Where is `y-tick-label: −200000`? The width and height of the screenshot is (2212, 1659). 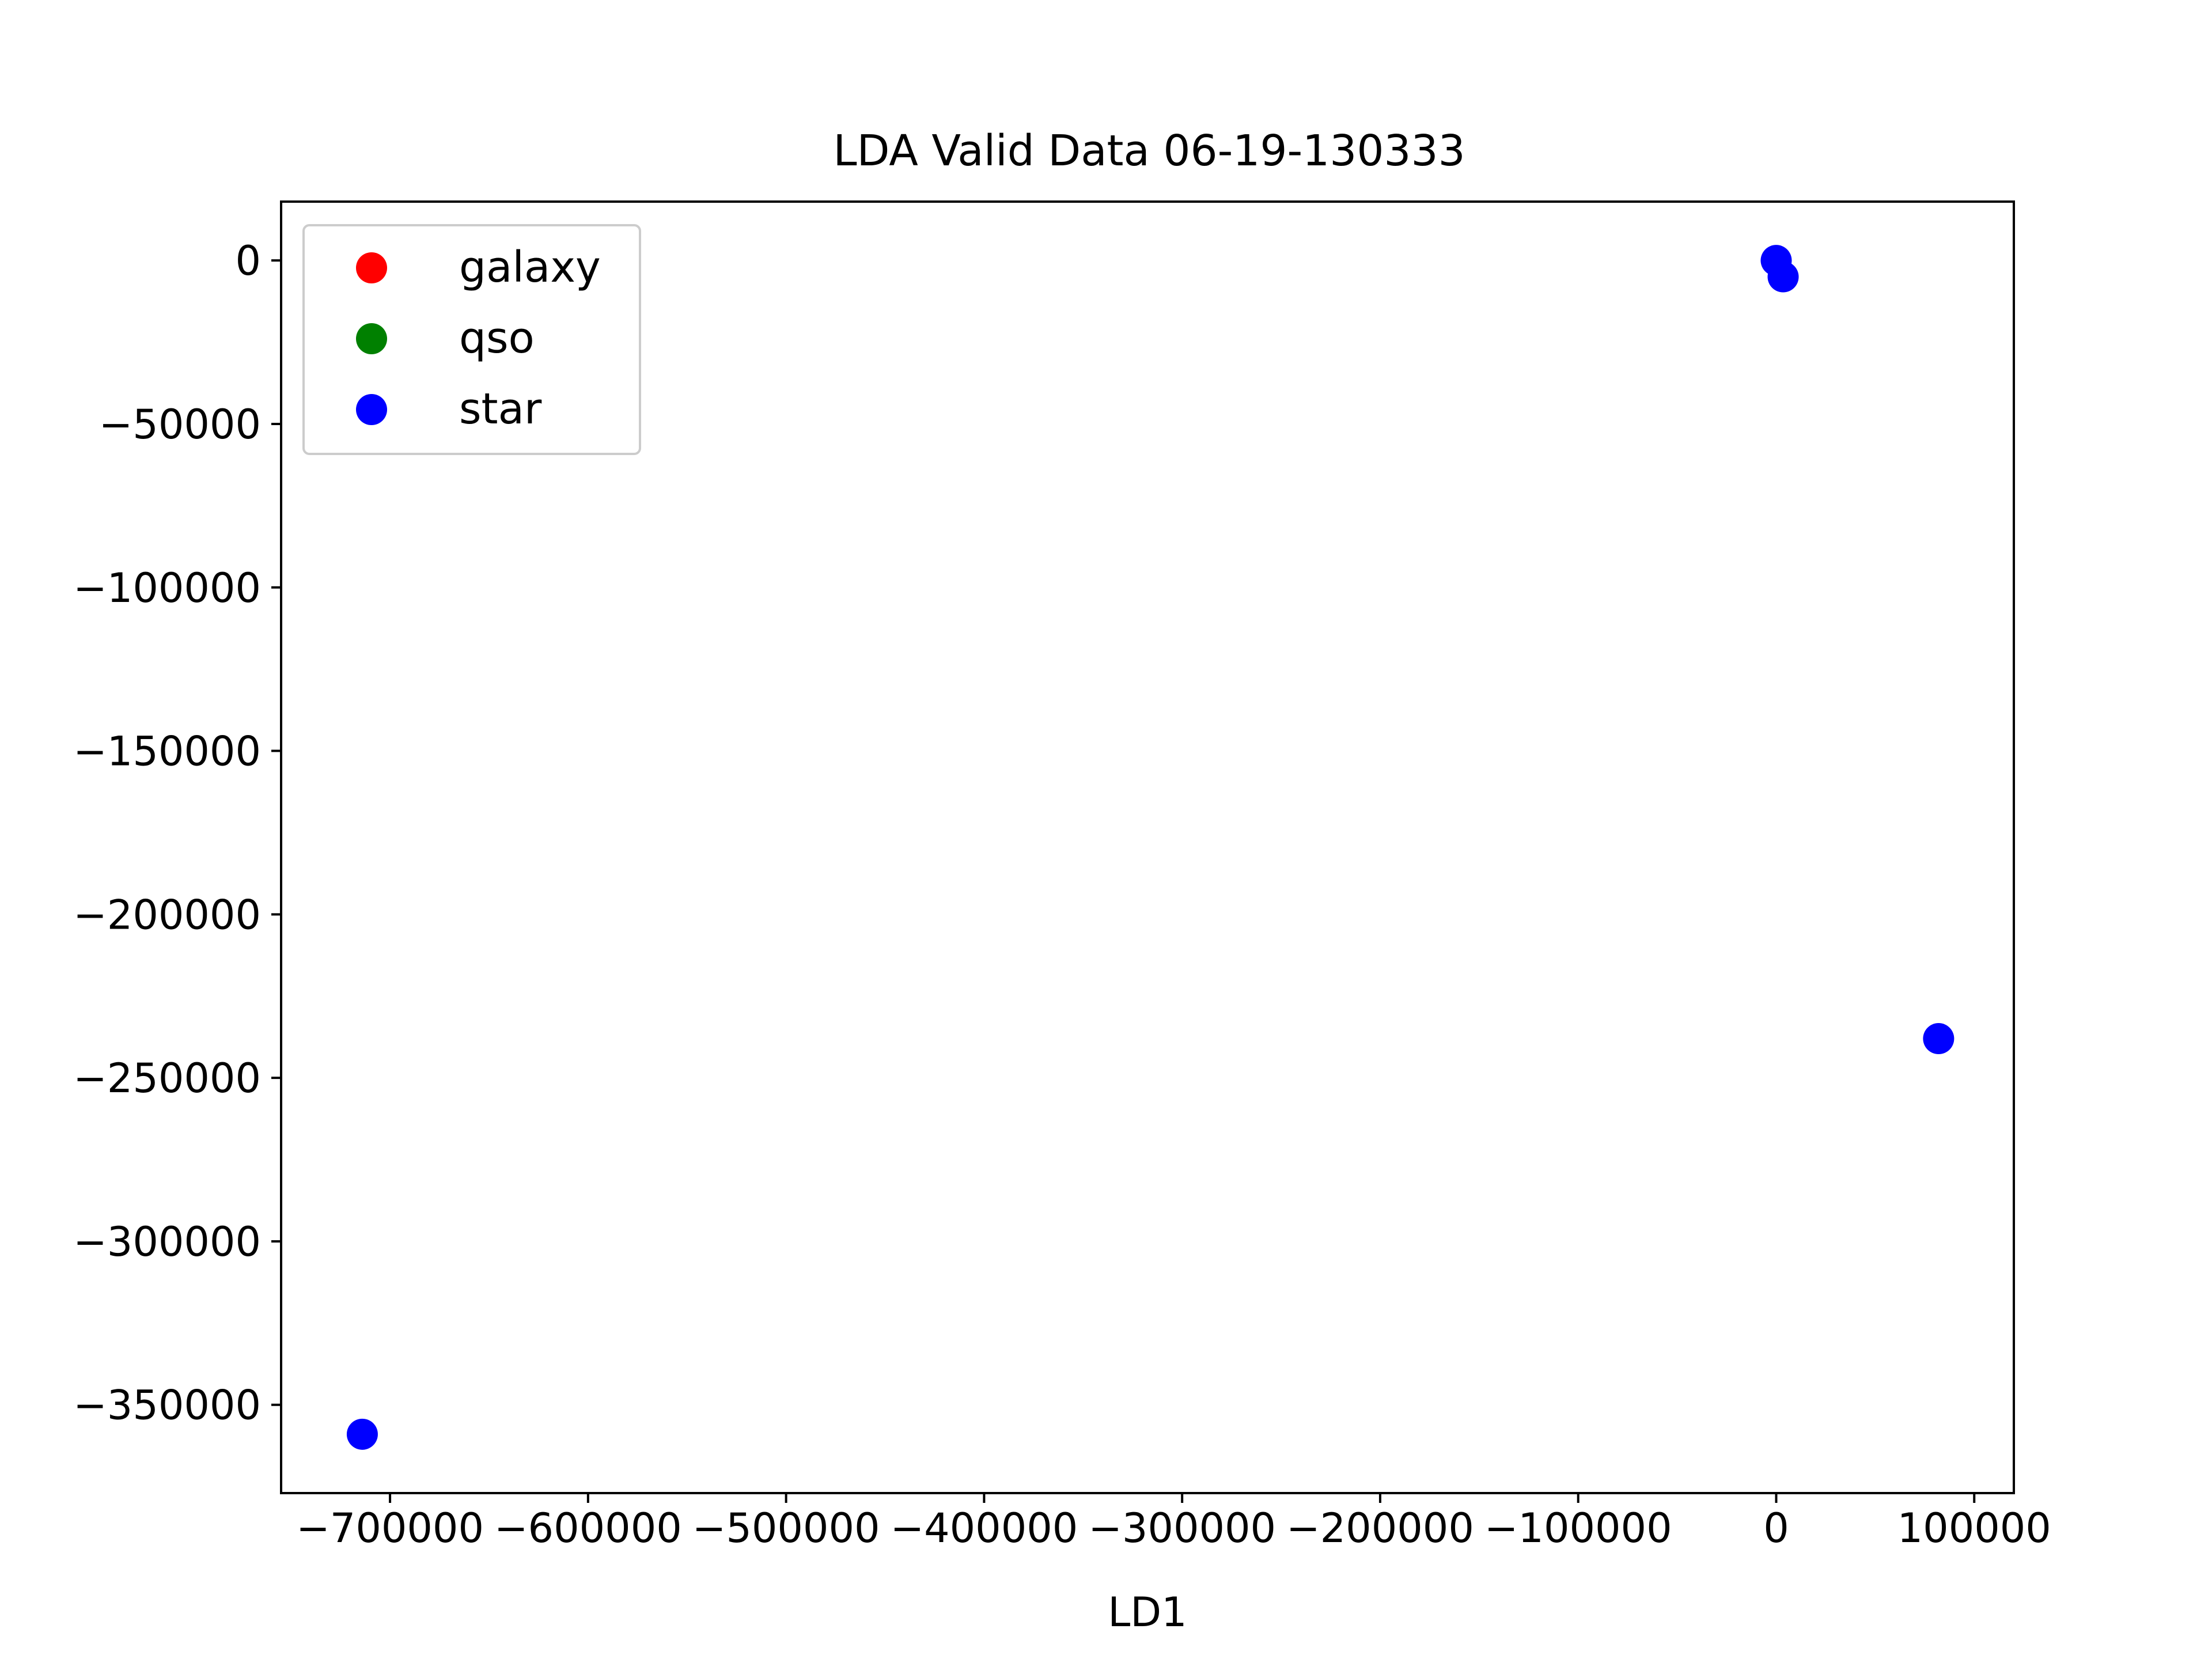
y-tick-label: −200000 is located at coordinates (167, 914).